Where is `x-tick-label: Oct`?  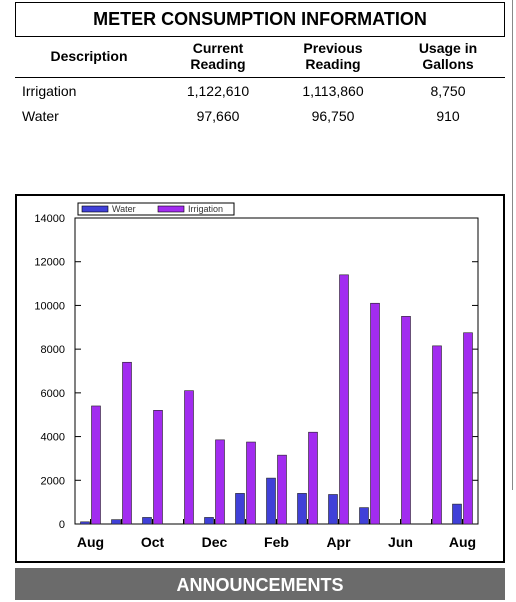
x-tick-label: Oct is located at coordinates (153, 542).